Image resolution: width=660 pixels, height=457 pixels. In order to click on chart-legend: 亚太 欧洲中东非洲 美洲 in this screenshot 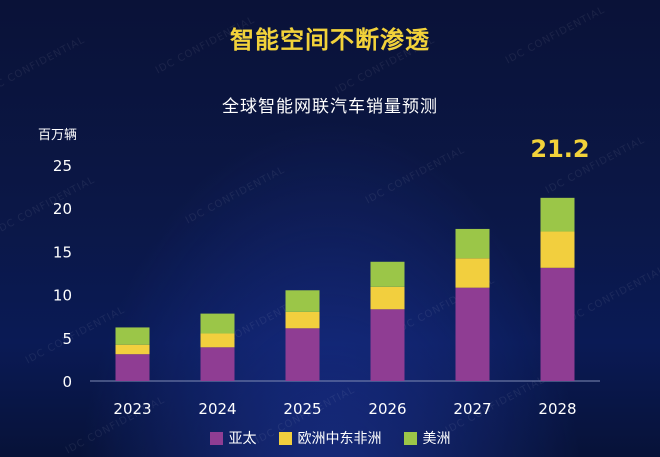, I will do `click(330, 438)`.